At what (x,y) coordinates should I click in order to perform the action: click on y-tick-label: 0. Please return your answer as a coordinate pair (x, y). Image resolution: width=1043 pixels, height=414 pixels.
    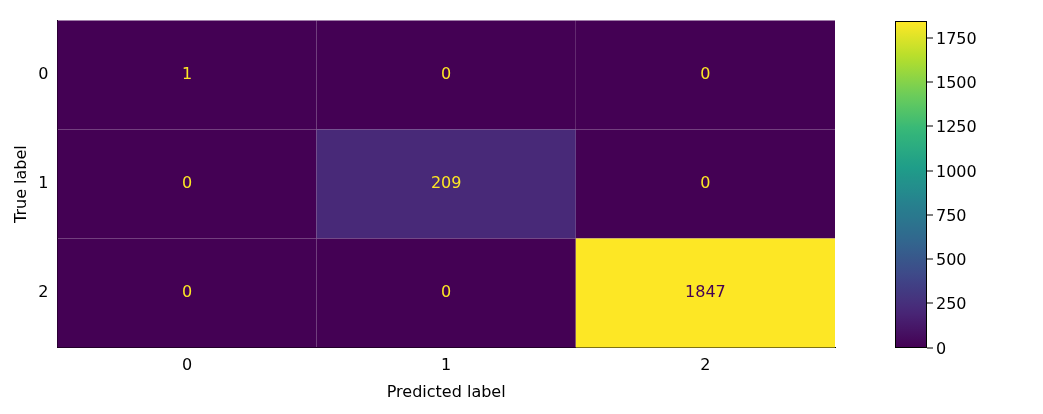
    Looking at the image, I should click on (43, 74).